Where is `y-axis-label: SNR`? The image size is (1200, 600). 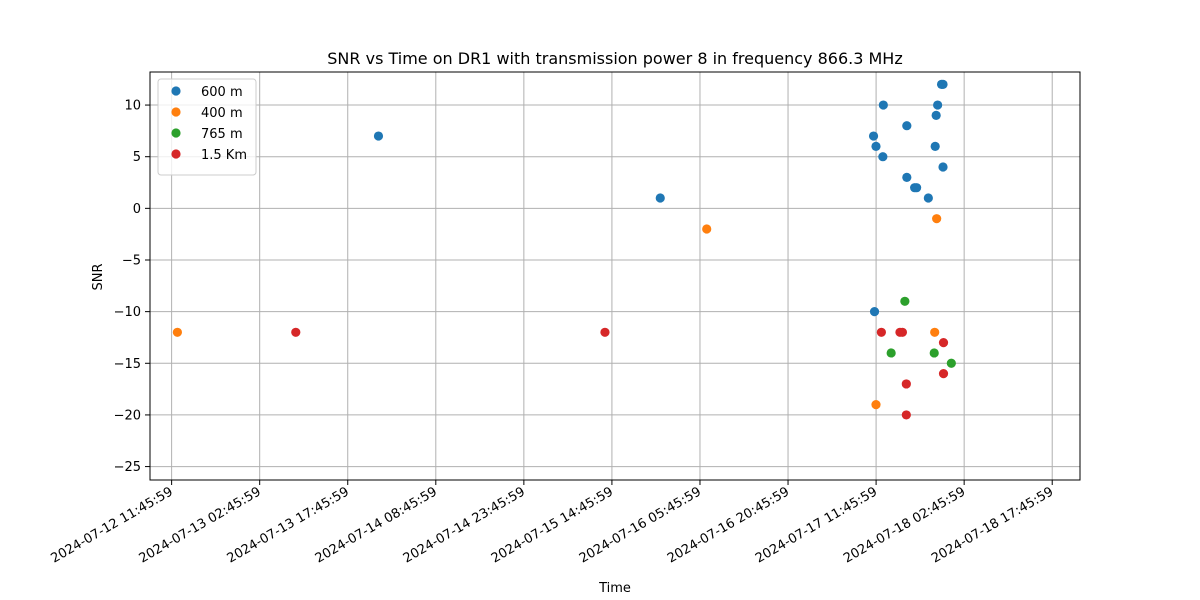
y-axis-label: SNR is located at coordinates (98, 276).